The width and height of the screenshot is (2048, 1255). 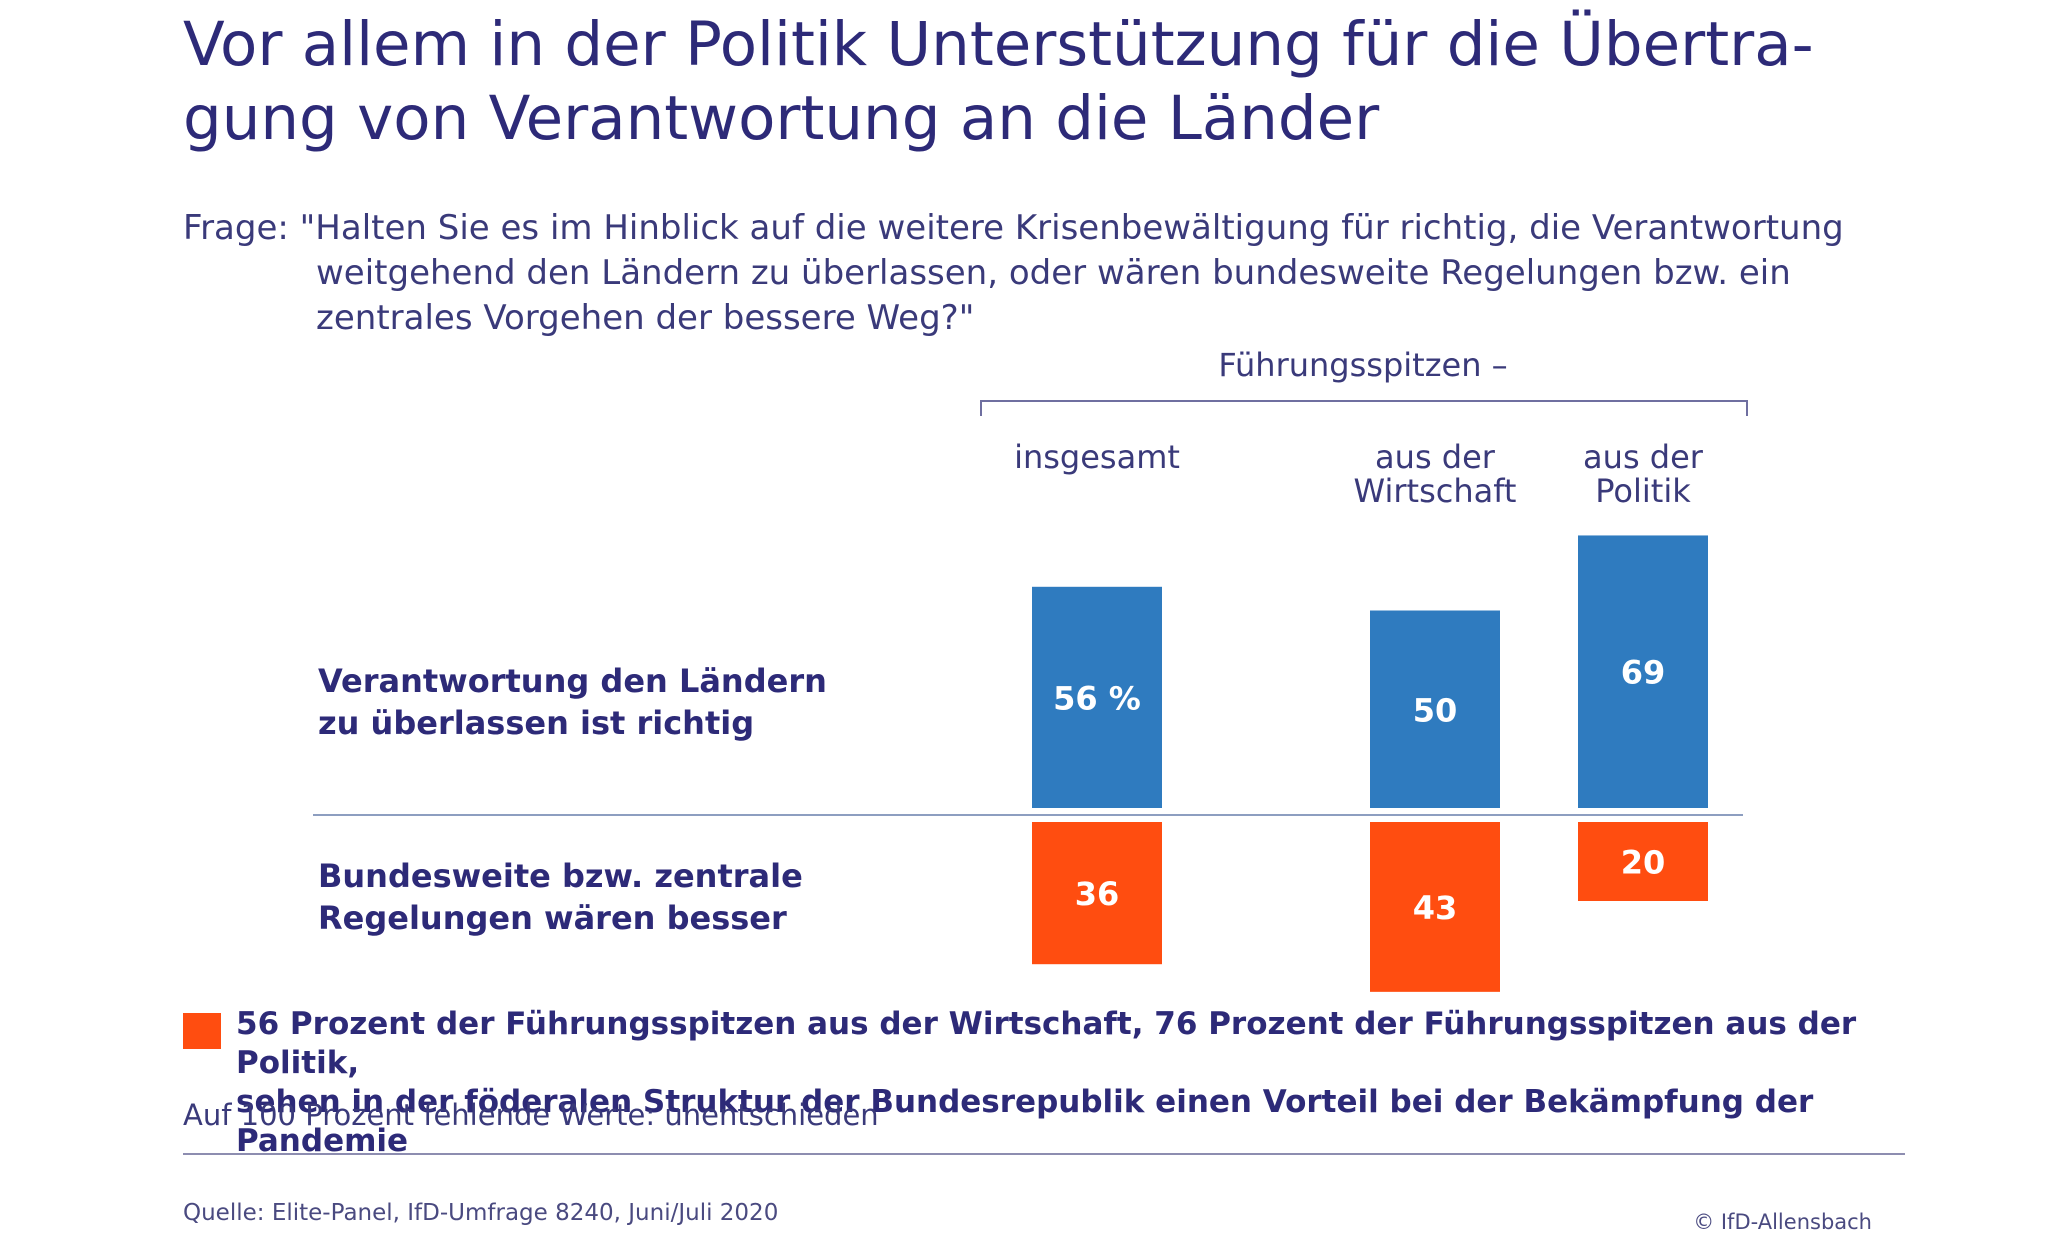 I want to click on series-label-1-line-0: Bundesweite bzw. zentrale, so click(x=560, y=876).